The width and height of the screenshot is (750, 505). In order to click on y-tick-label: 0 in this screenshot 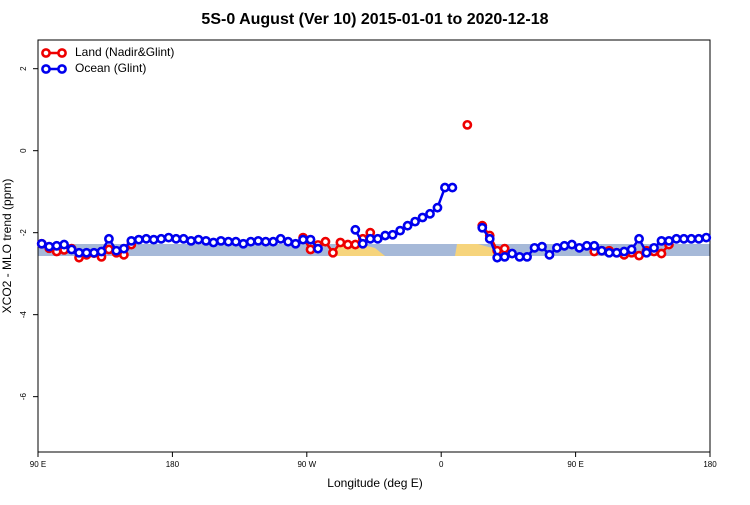, I will do `click(23, 150)`.